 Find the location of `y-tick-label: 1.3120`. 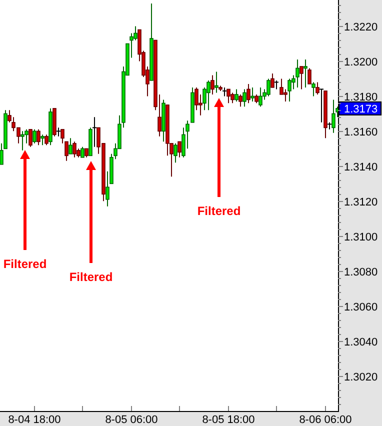

y-tick-label: 1.3120 is located at coordinates (361, 202).